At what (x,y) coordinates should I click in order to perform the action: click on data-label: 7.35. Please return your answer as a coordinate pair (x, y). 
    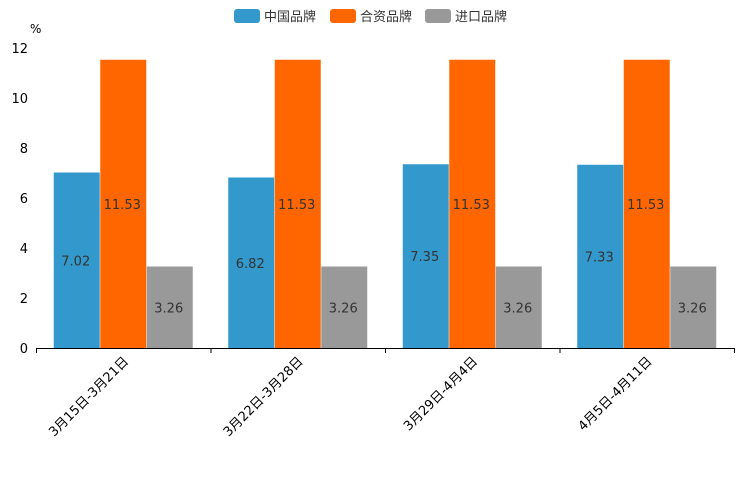
    Looking at the image, I should click on (424, 257).